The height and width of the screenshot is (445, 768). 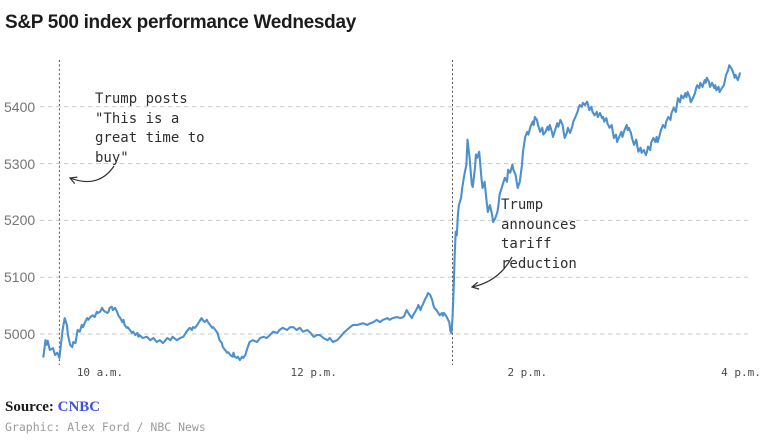 I want to click on annotation-tariff-reduction: Trump announces tariff reduction, so click(x=539, y=234).